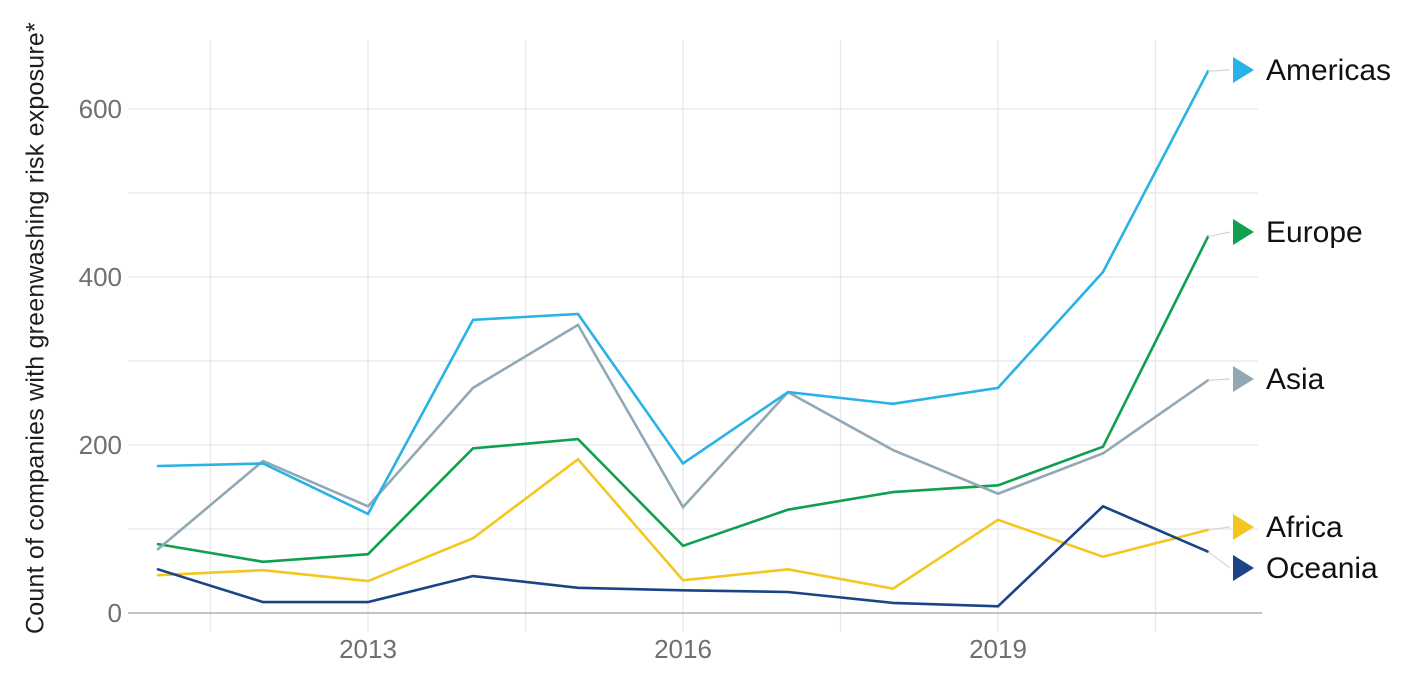  I want to click on legend-leader-line-americas, so click(1219, 70).